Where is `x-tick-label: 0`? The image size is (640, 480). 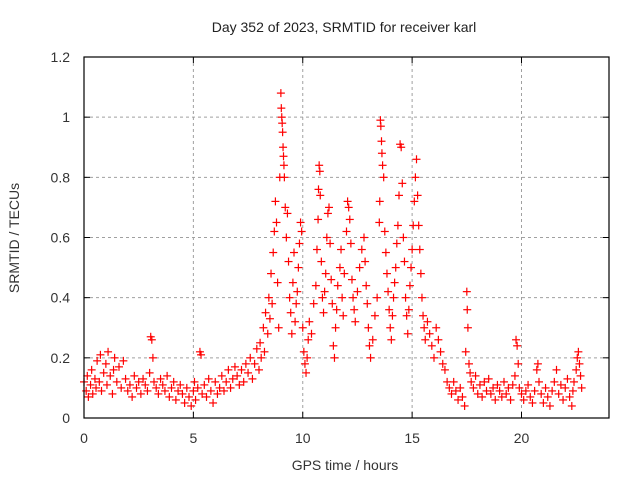
x-tick-label: 0 is located at coordinates (84, 438).